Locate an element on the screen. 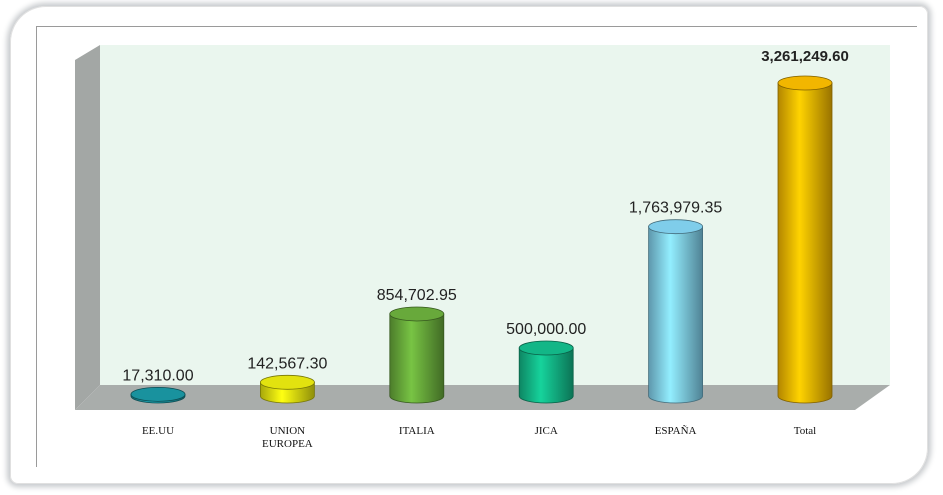 The image size is (943, 495). side-wall is located at coordinates (87, 227).